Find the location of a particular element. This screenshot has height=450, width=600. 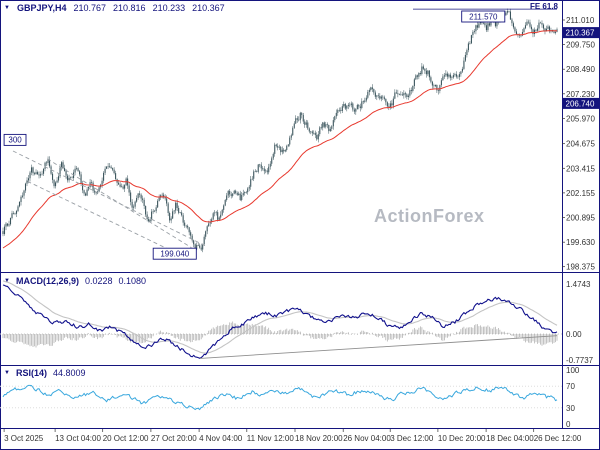

rsi-current-value: 44.8009 is located at coordinates (69, 373).